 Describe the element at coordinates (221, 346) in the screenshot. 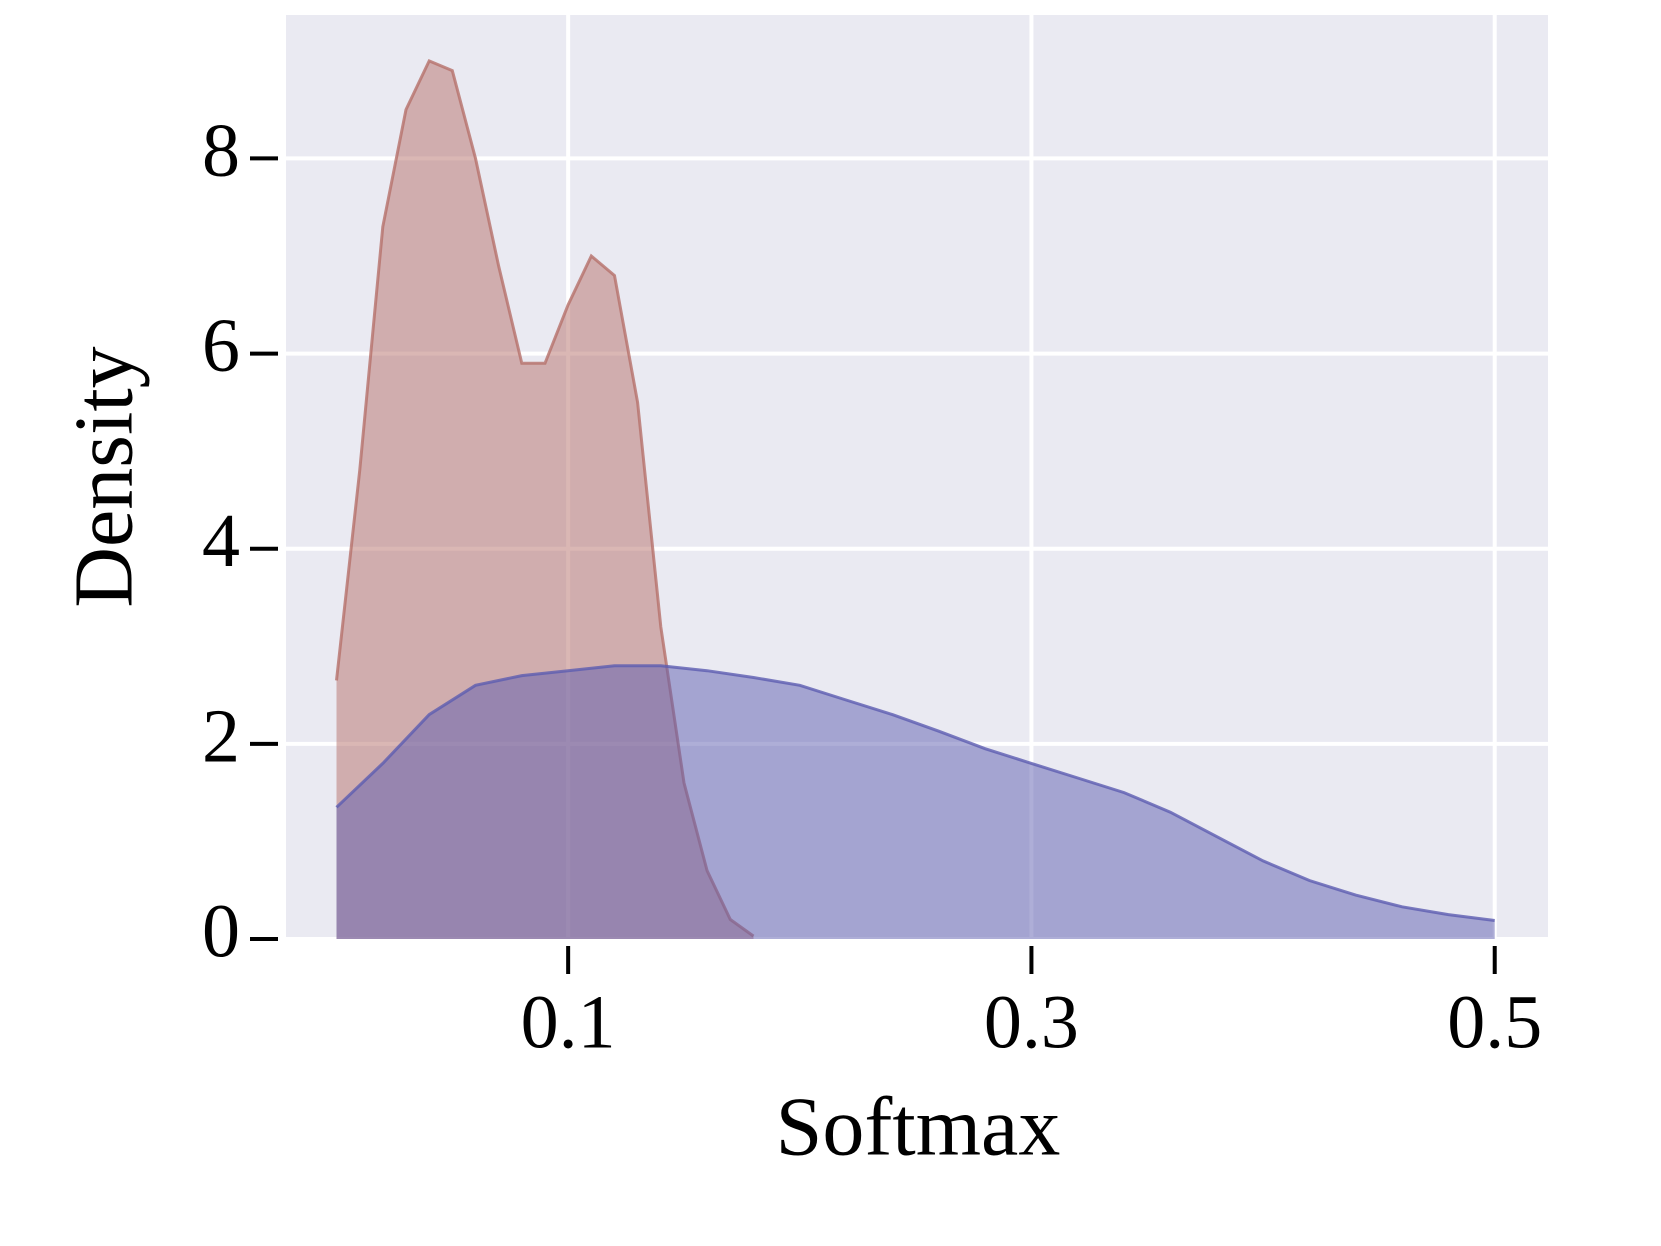

I see `y-tick-label: 6` at that location.